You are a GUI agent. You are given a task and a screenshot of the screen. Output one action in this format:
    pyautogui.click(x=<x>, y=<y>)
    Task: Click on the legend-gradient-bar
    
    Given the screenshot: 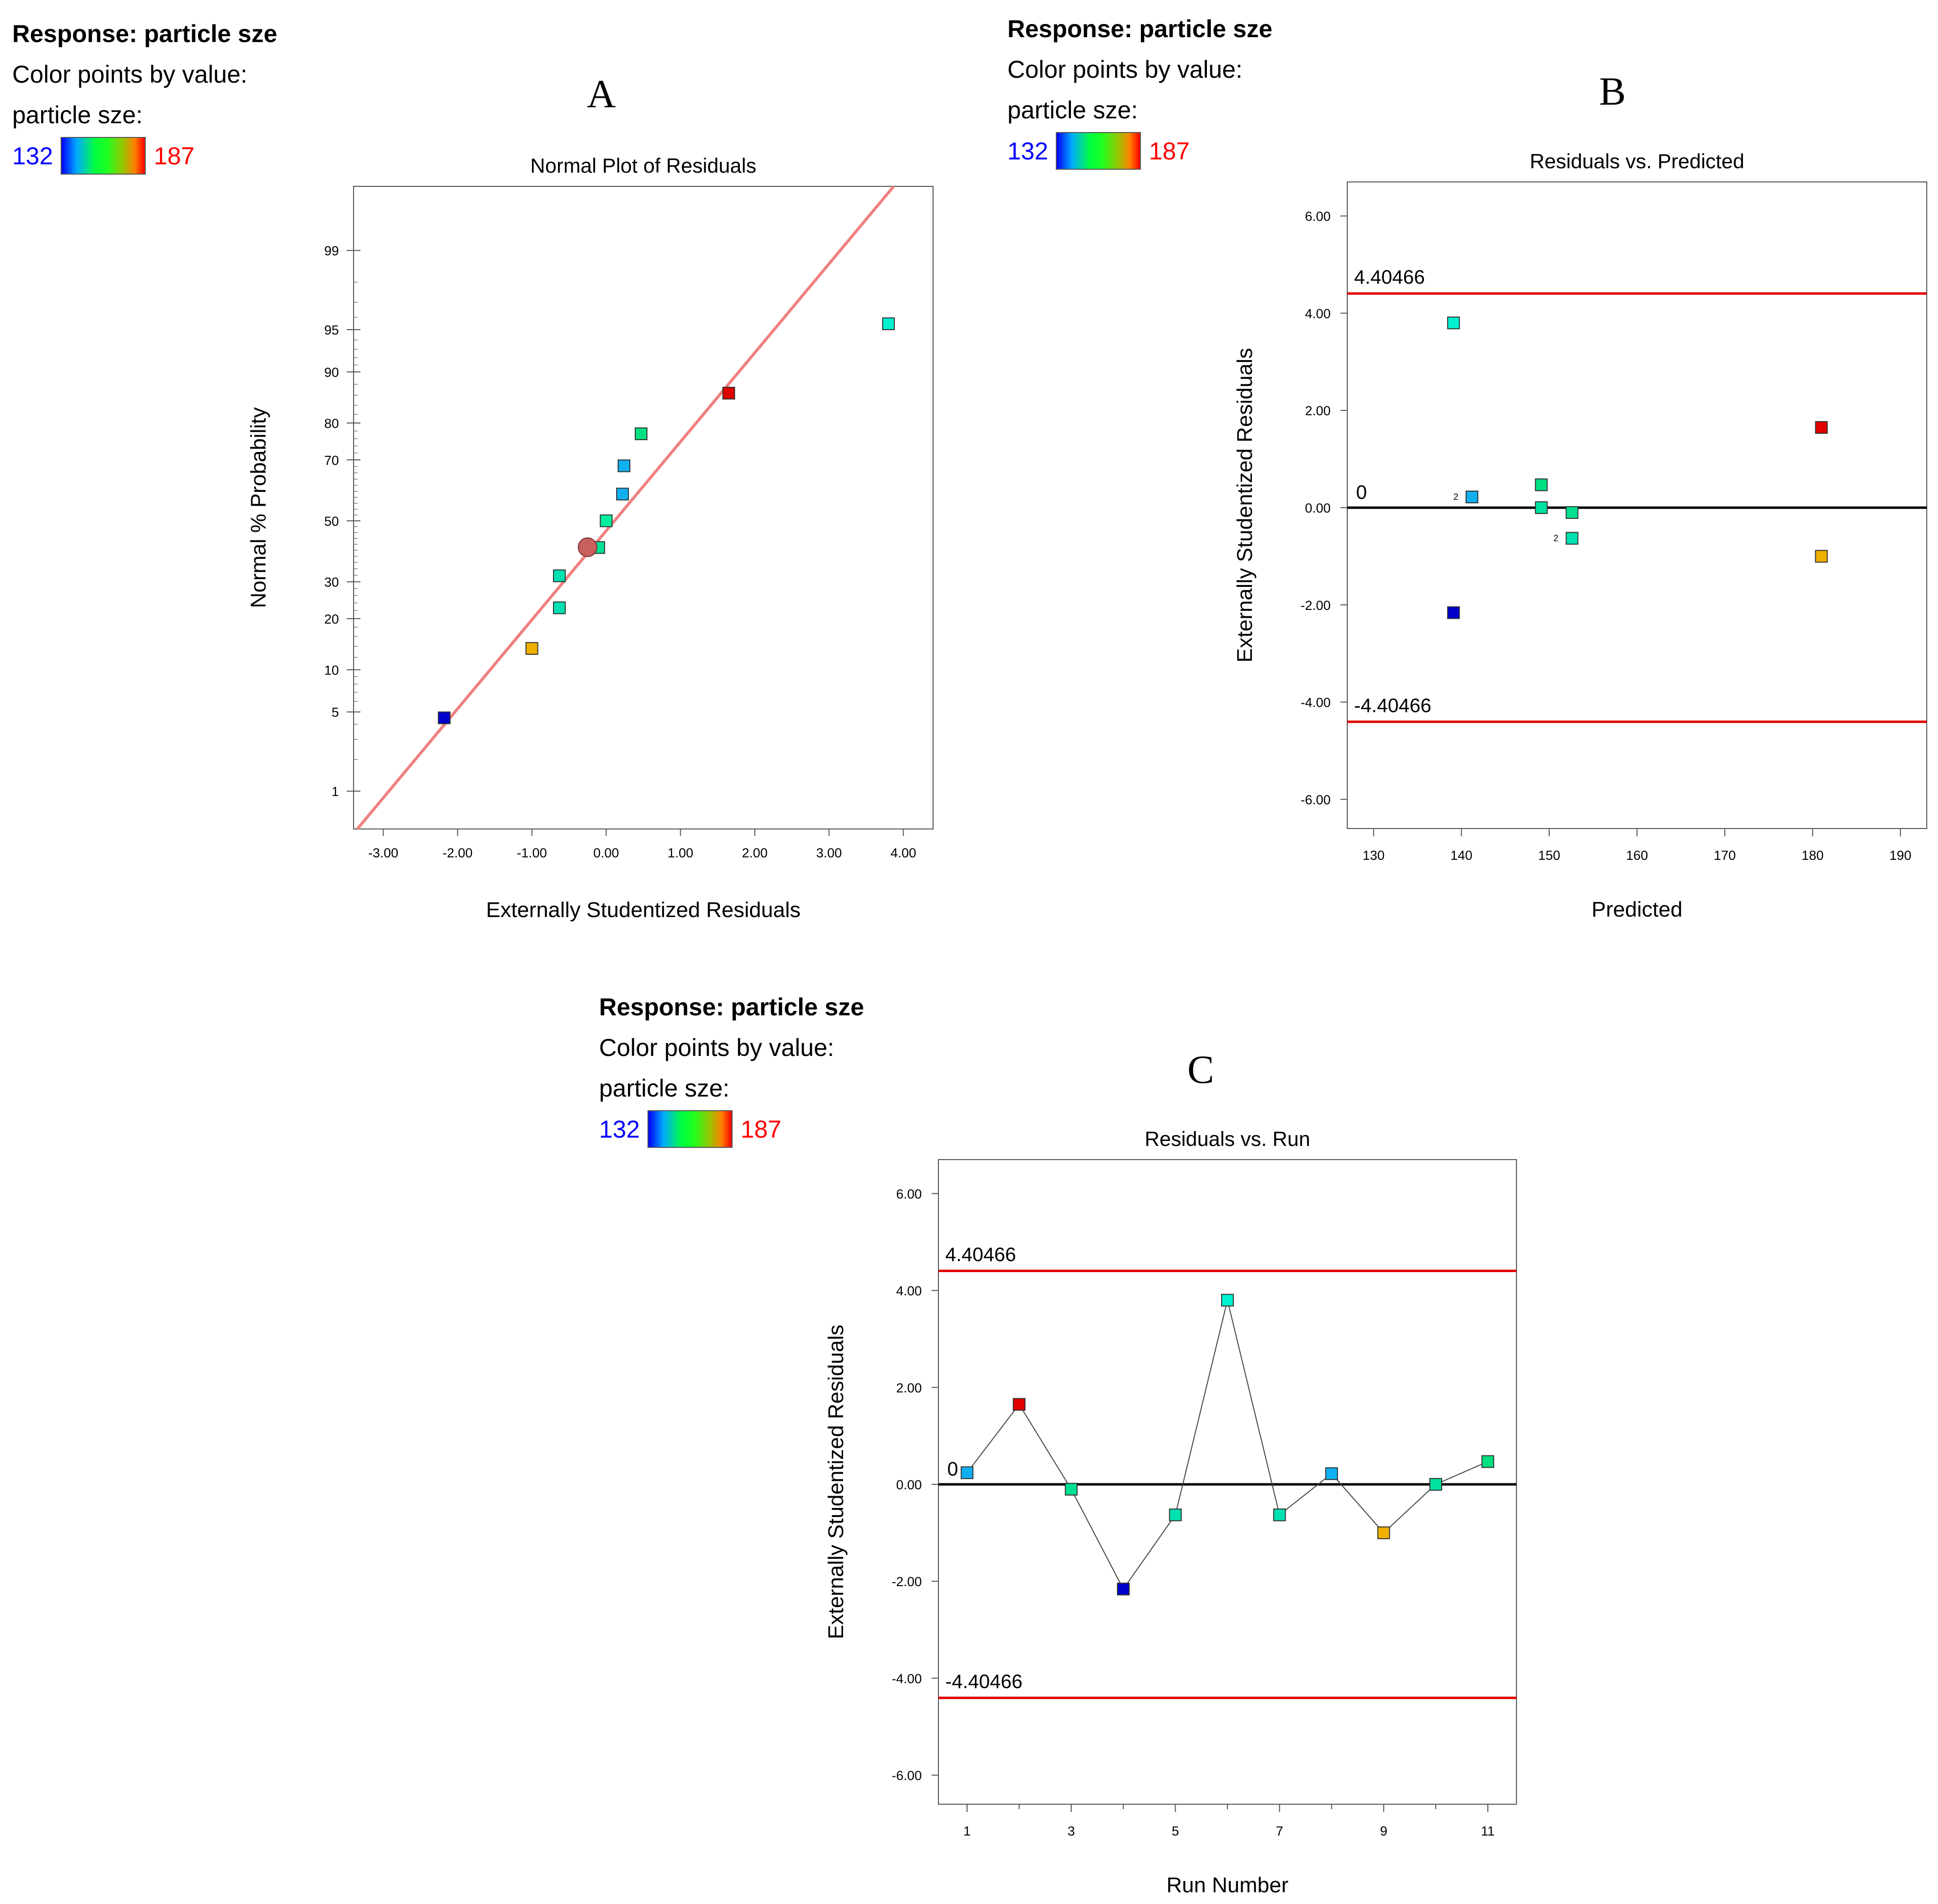 What is the action you would take?
    pyautogui.click(x=103, y=156)
    